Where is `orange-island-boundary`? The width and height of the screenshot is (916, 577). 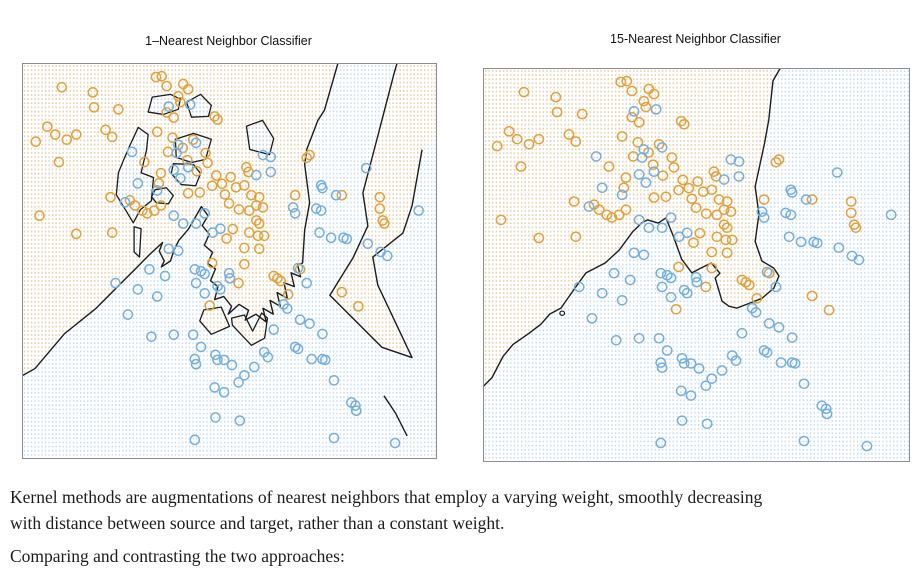
orange-island-boundary is located at coordinates (215, 320).